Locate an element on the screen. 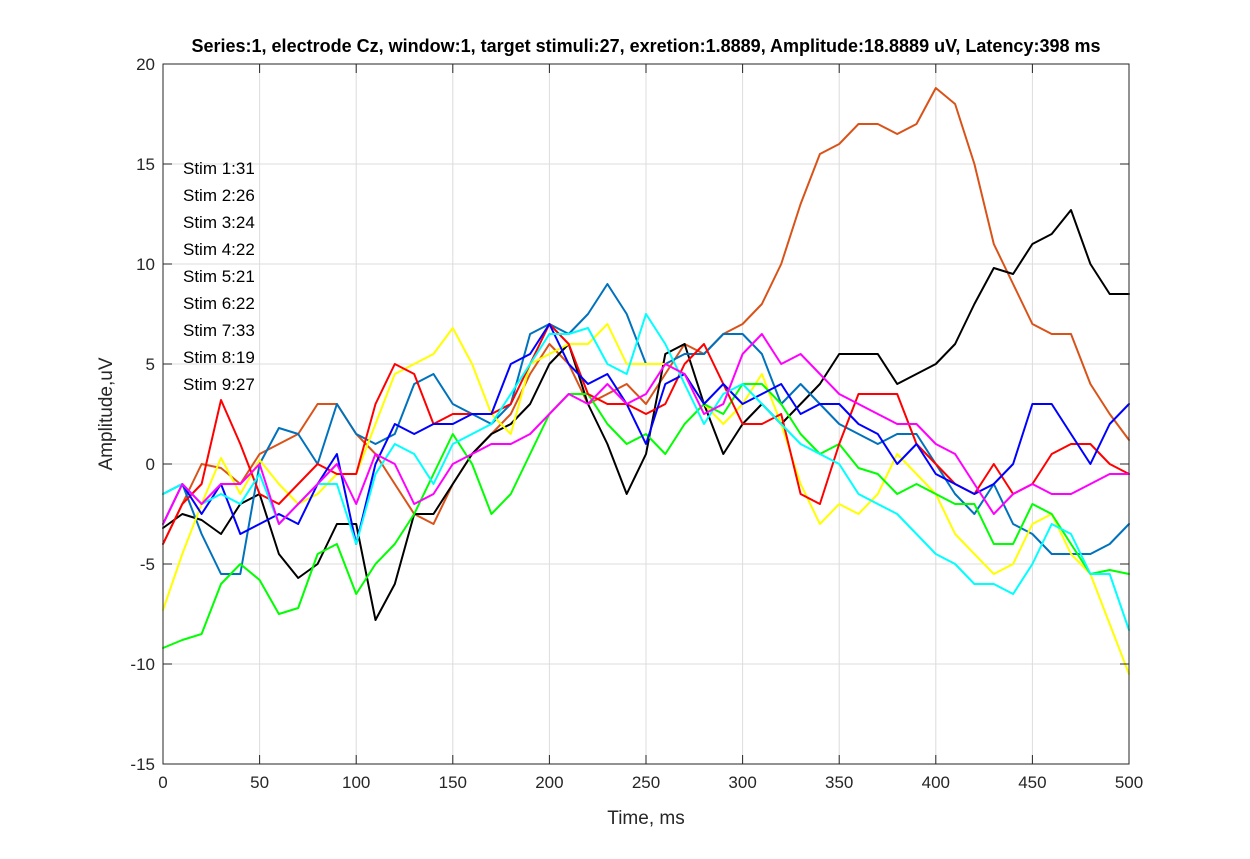  x-tick-label: 50 is located at coordinates (259, 782).